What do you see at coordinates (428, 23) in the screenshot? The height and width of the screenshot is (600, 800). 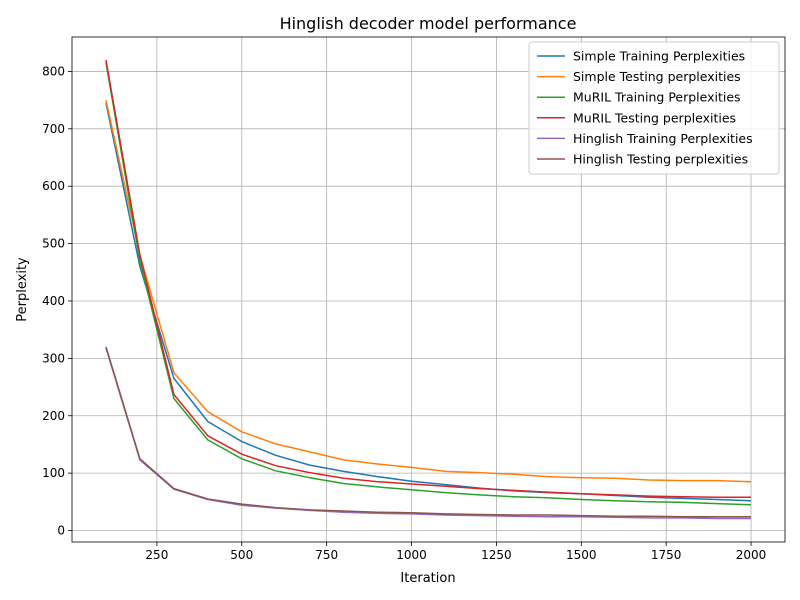 I see `chart-title: Hinglish decoder model performance` at bounding box center [428, 23].